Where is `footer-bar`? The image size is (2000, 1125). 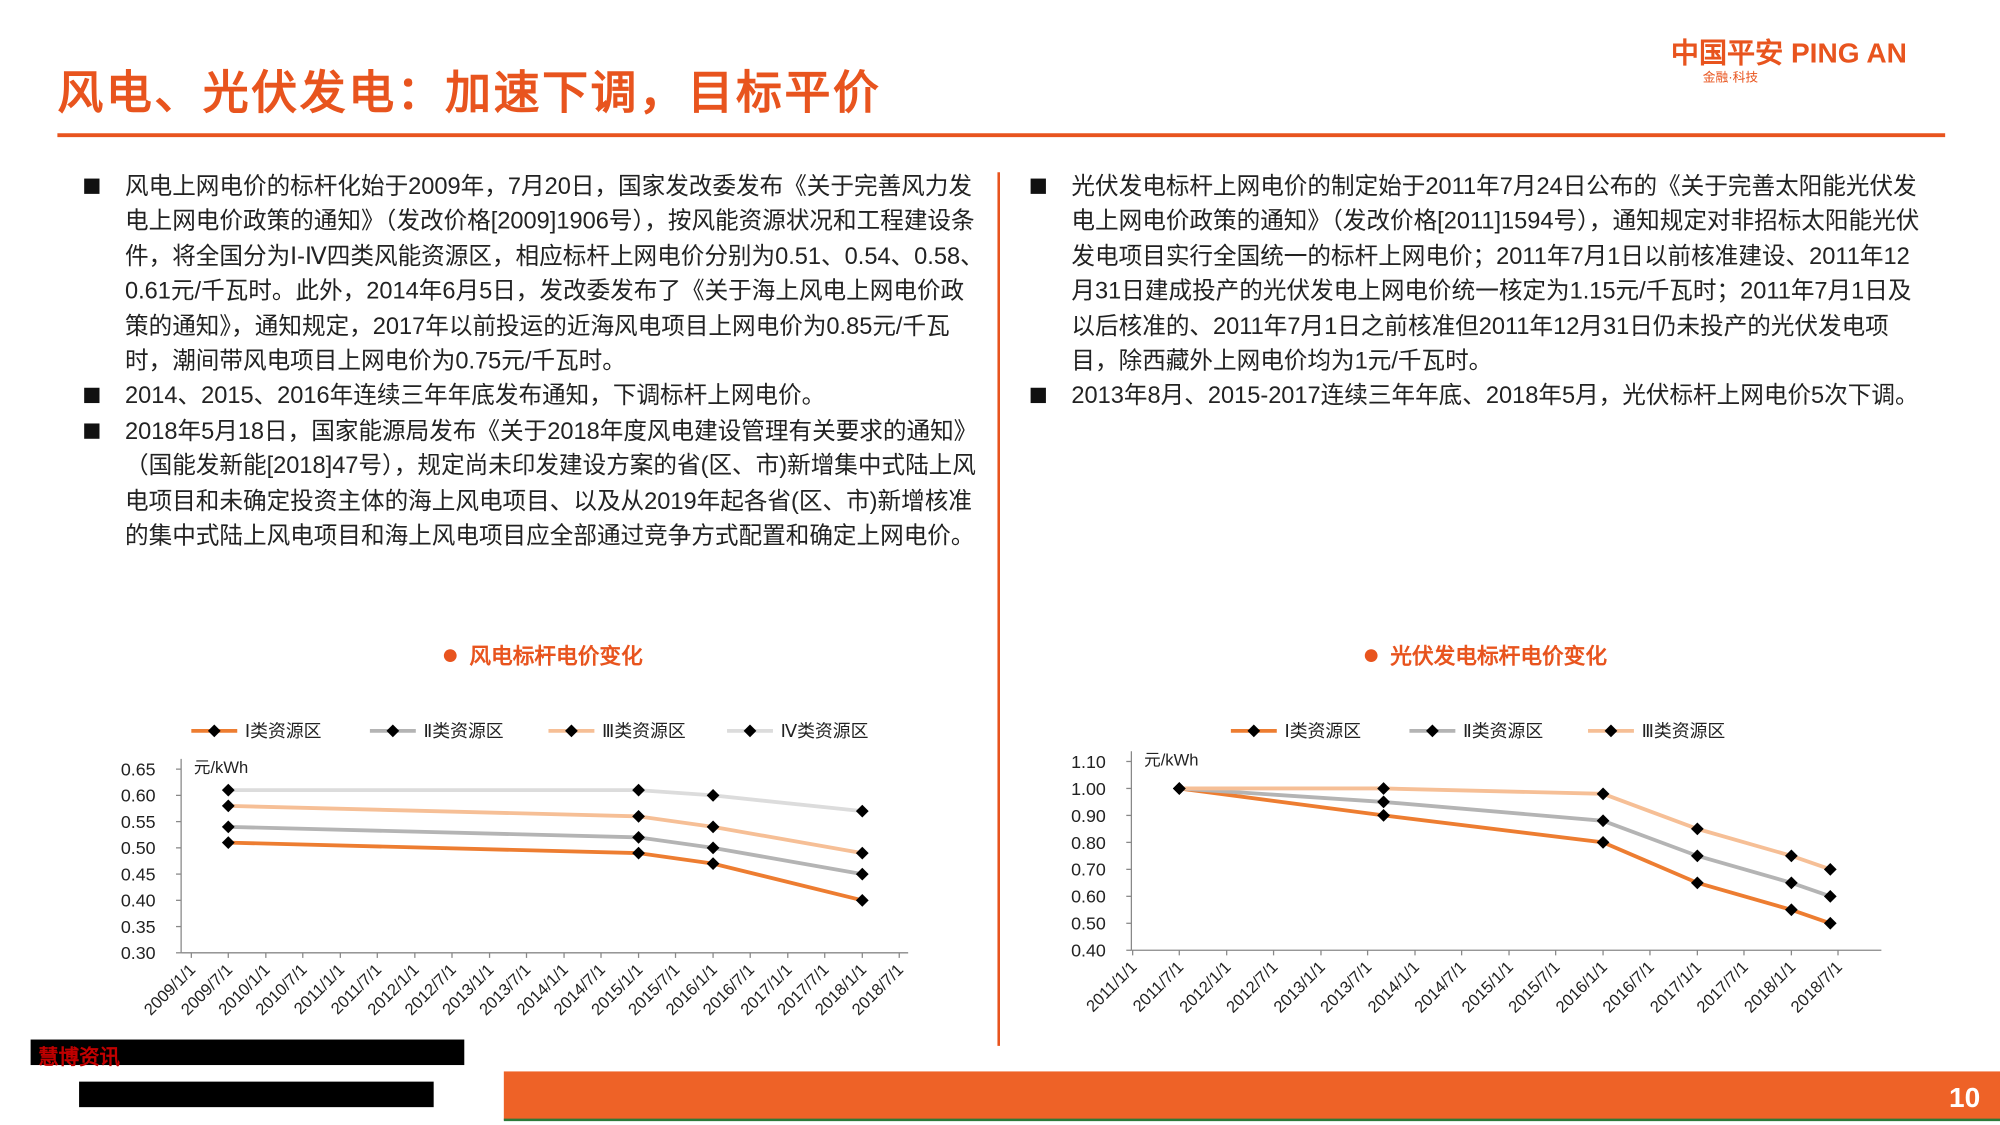 footer-bar is located at coordinates (1251, 1095).